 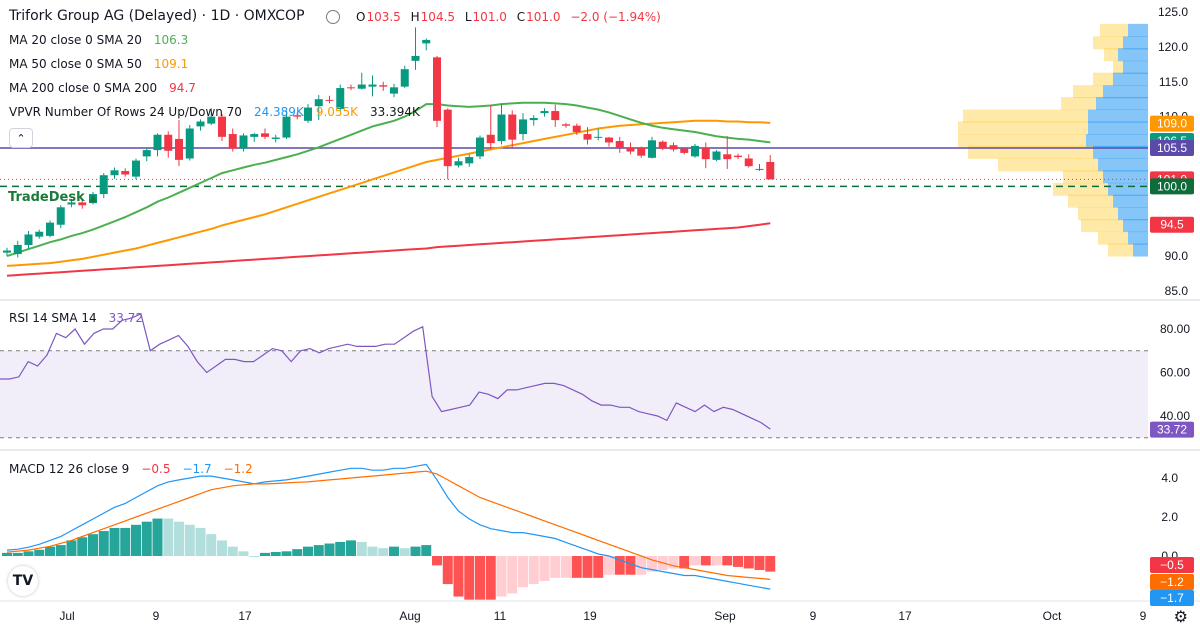 What do you see at coordinates (238, 469) in the screenshot?
I see `macd-signal-value: −1.2` at bounding box center [238, 469].